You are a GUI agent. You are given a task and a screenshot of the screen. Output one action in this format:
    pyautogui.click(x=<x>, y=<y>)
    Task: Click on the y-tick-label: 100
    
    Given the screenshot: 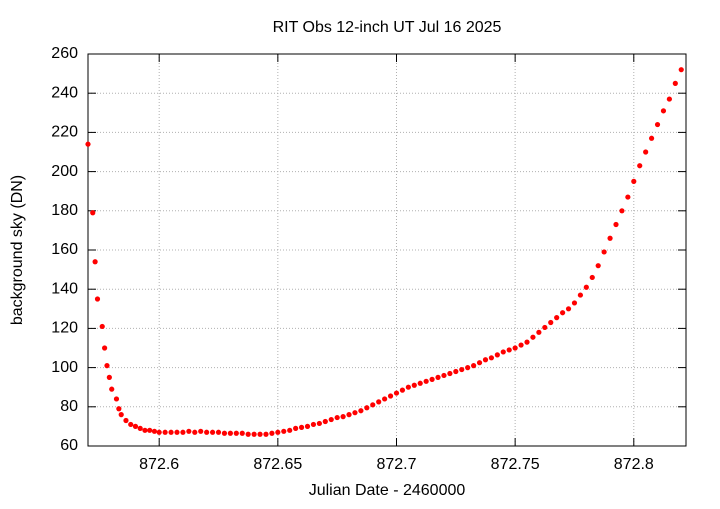 What is the action you would take?
    pyautogui.click(x=64, y=367)
    